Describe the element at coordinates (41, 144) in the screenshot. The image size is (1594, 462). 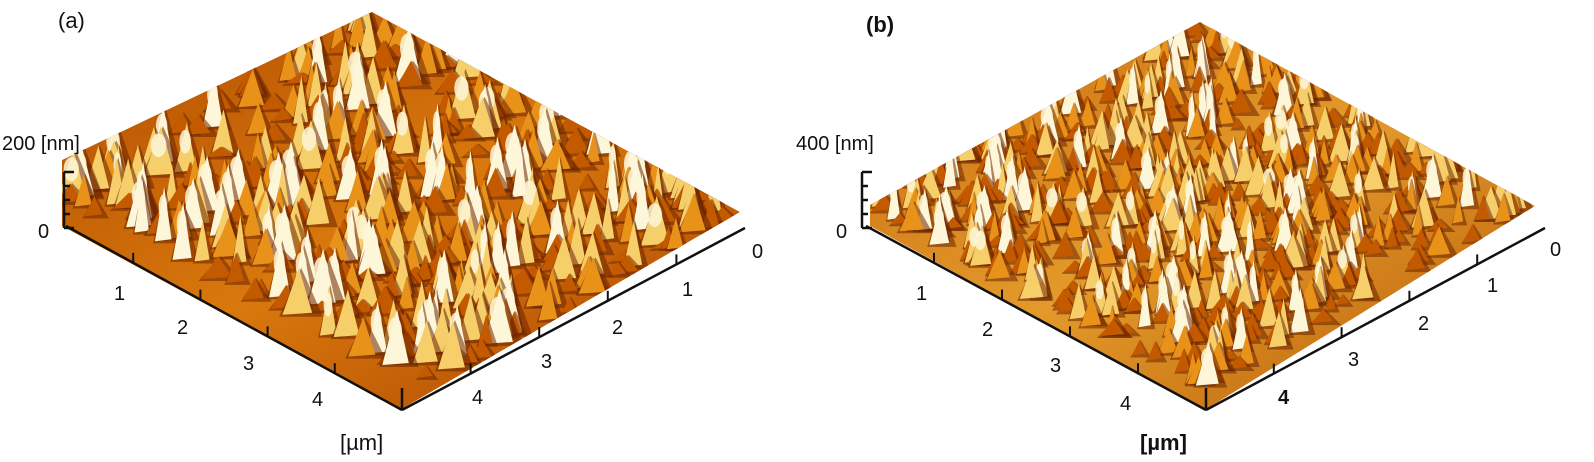
I see `z-axis-max-label: 200 [nm]` at that location.